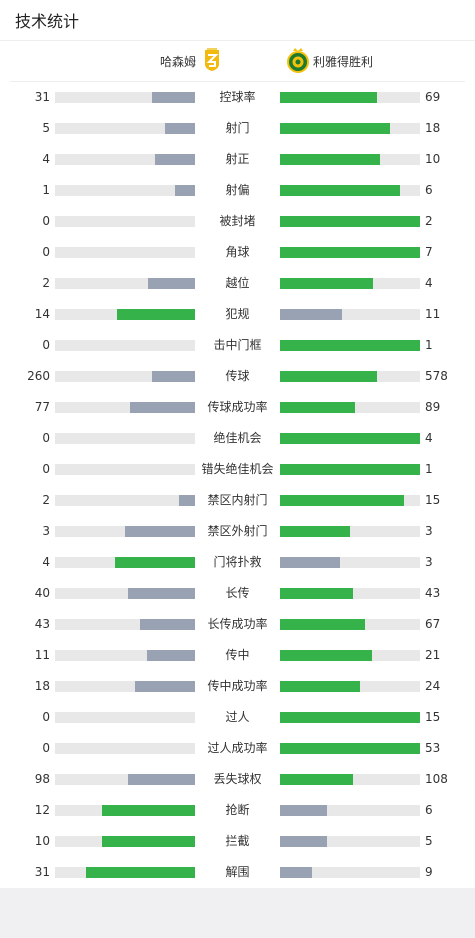 The image size is (475, 938). I want to click on away-stat-value: 7, so click(429, 252).